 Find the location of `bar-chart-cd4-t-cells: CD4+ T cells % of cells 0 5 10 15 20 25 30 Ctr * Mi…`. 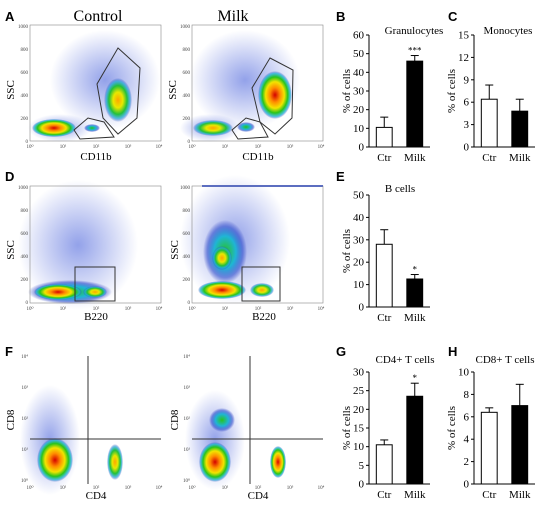

bar-chart-cd4-t-cells: CD4+ T cells % of cells 0 5 10 15 20 25 30 Ctr * Mi… is located at coordinates (387, 427).